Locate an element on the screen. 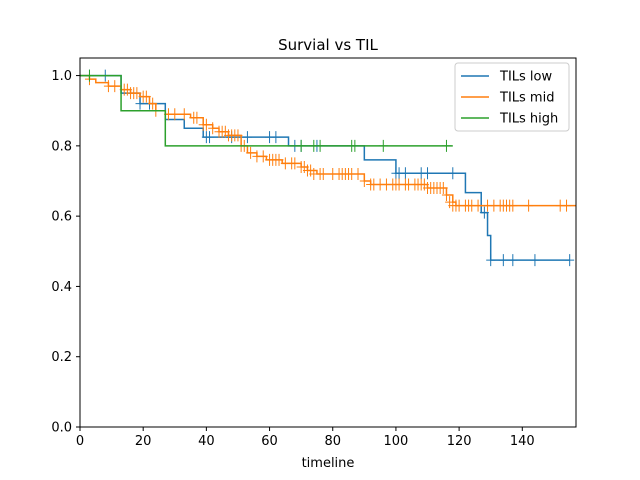  x-tick-label: 120 is located at coordinates (459, 441).